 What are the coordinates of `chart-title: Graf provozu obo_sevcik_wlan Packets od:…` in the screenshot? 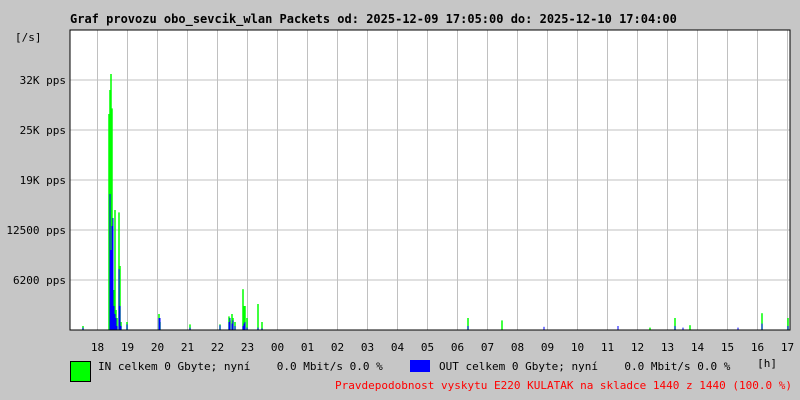 It's located at (373, 19).